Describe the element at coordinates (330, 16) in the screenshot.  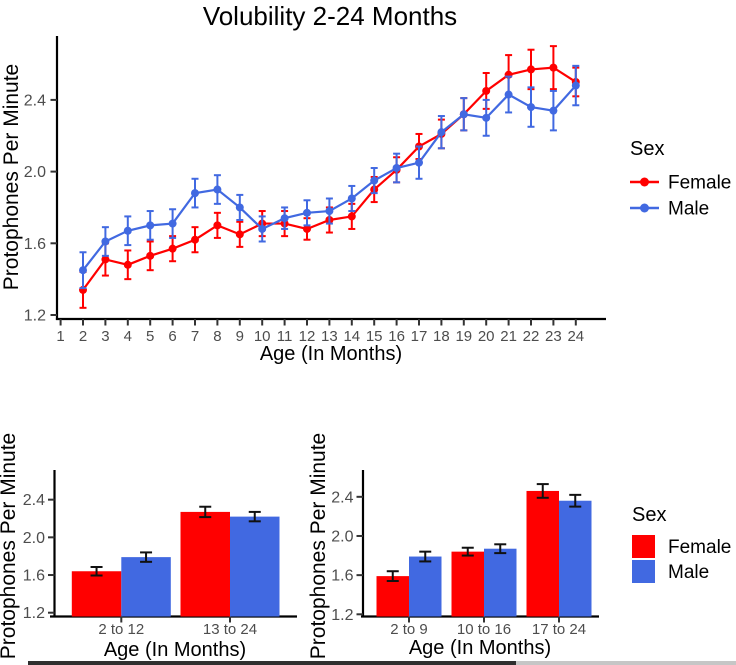
I see `chart-title: Volubility 2-24 Months` at that location.